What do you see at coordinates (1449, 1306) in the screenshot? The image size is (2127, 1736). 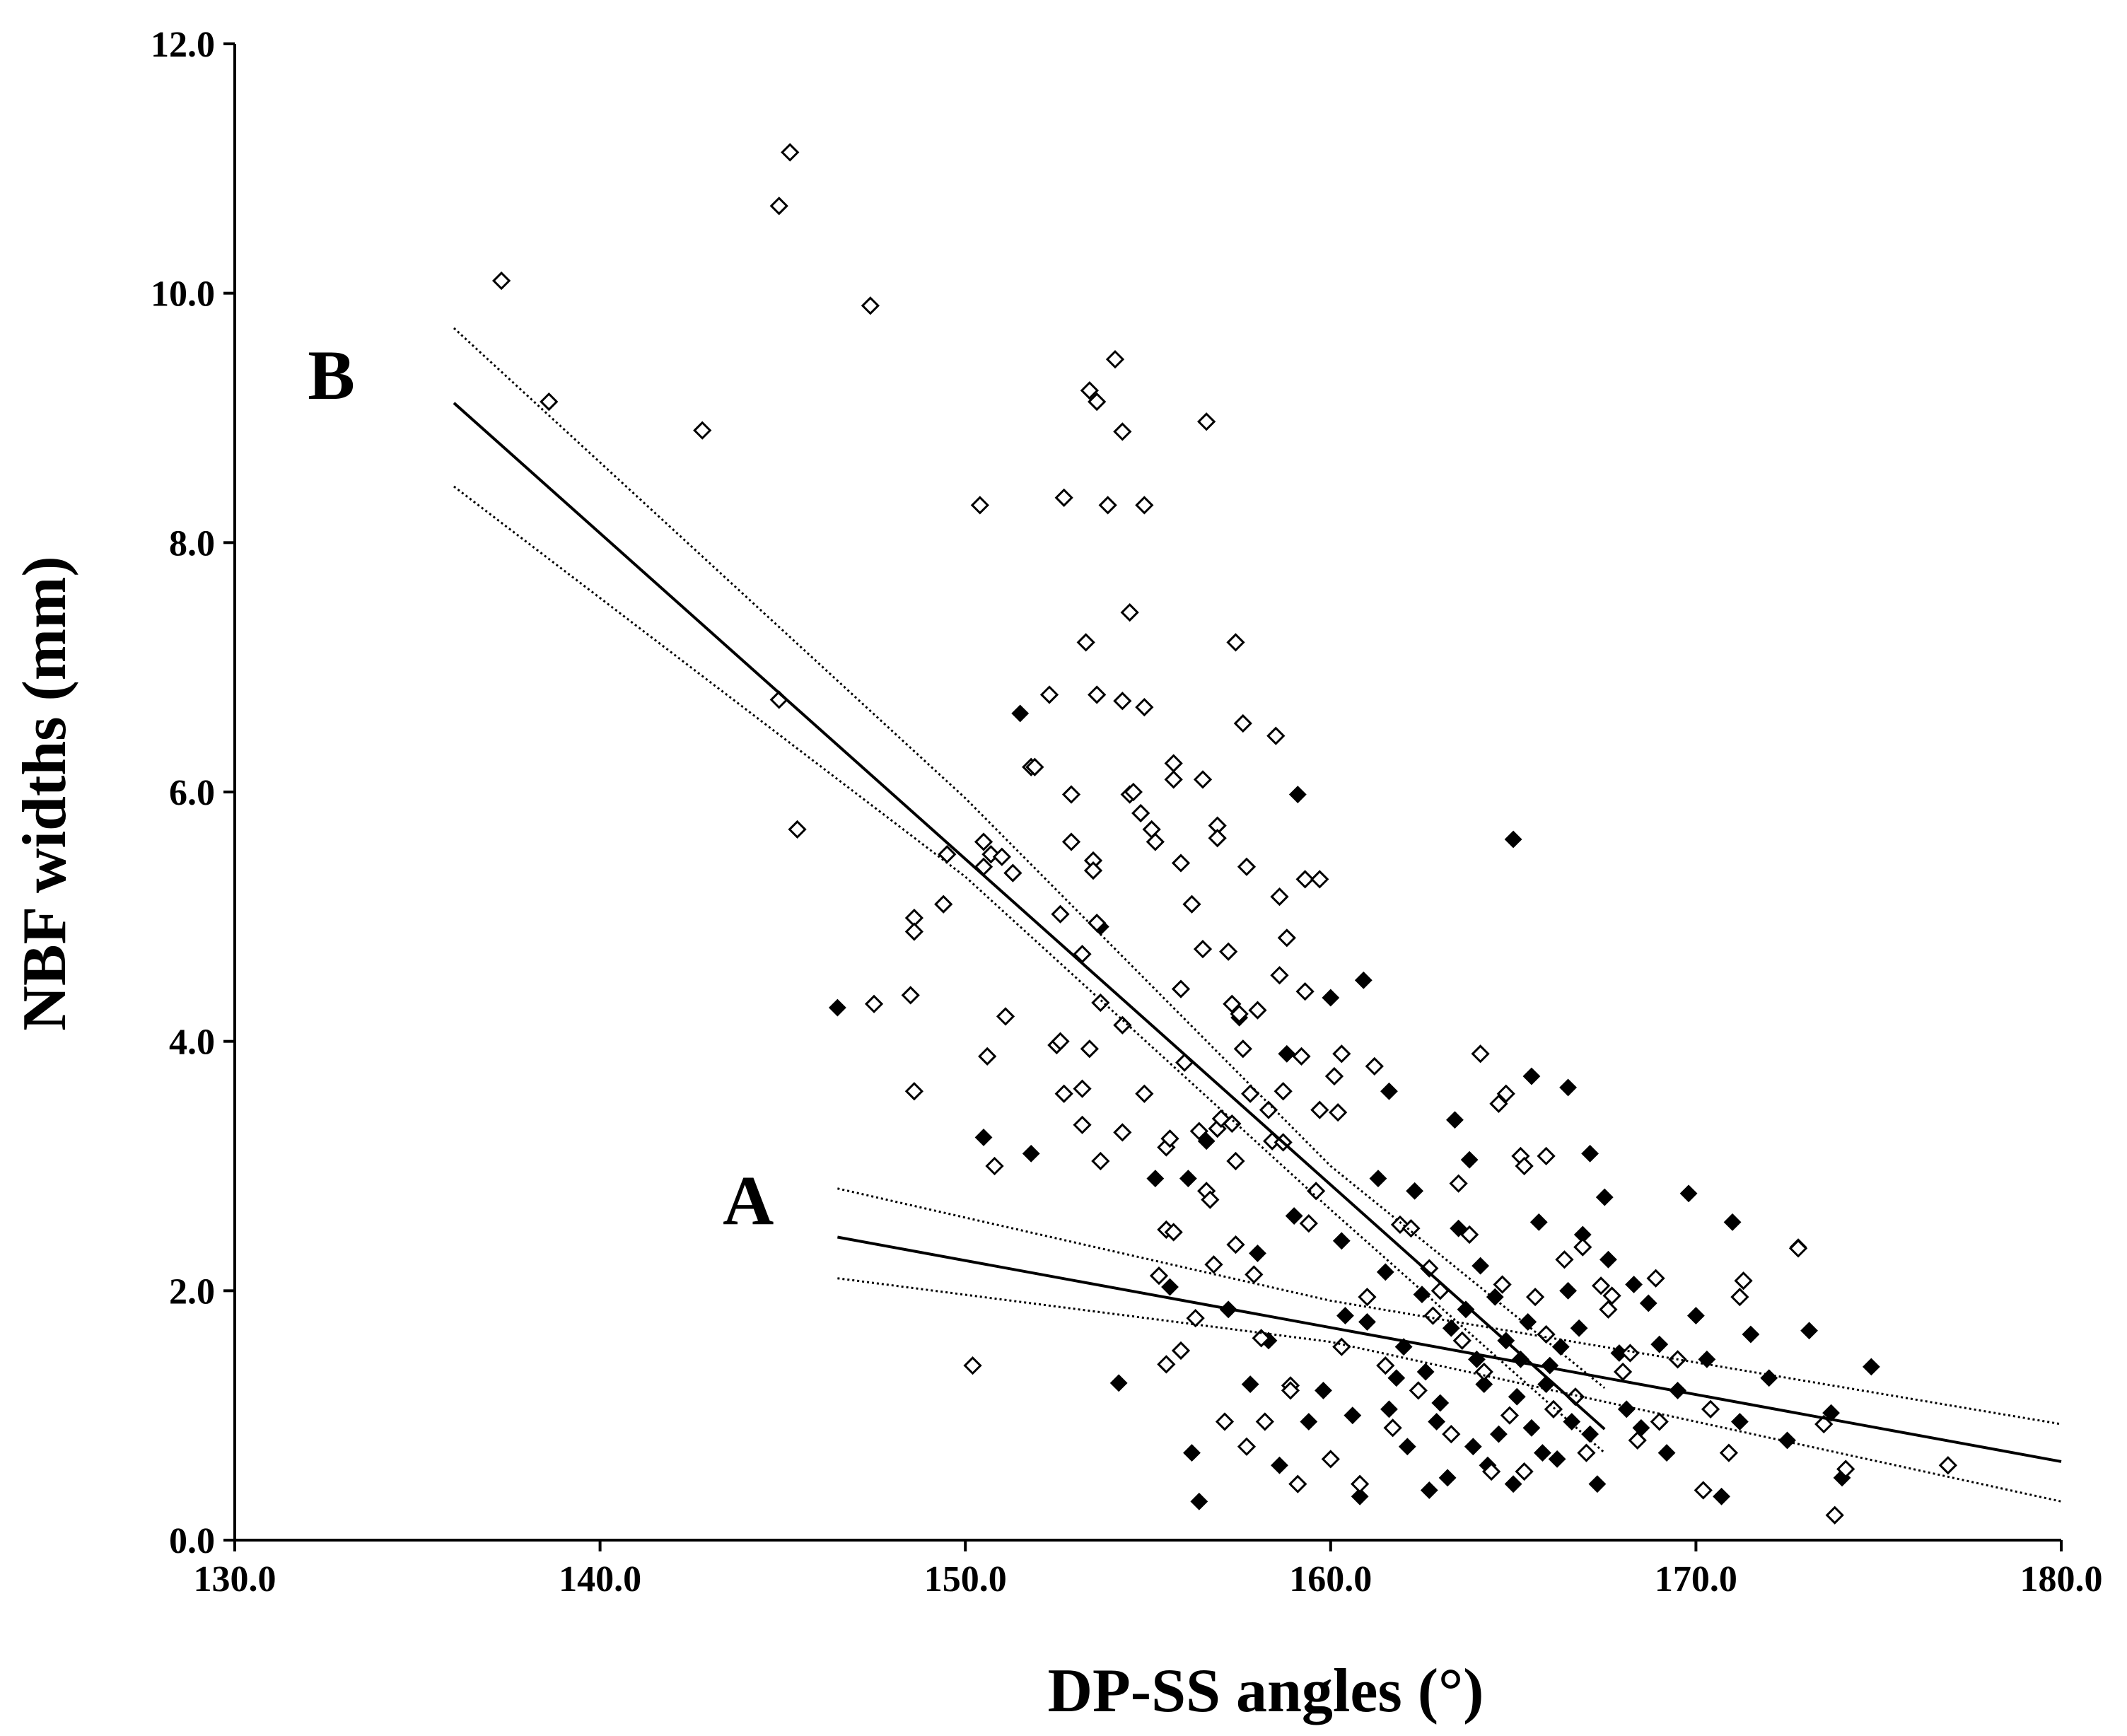 I see `ci-upper-a` at bounding box center [1449, 1306].